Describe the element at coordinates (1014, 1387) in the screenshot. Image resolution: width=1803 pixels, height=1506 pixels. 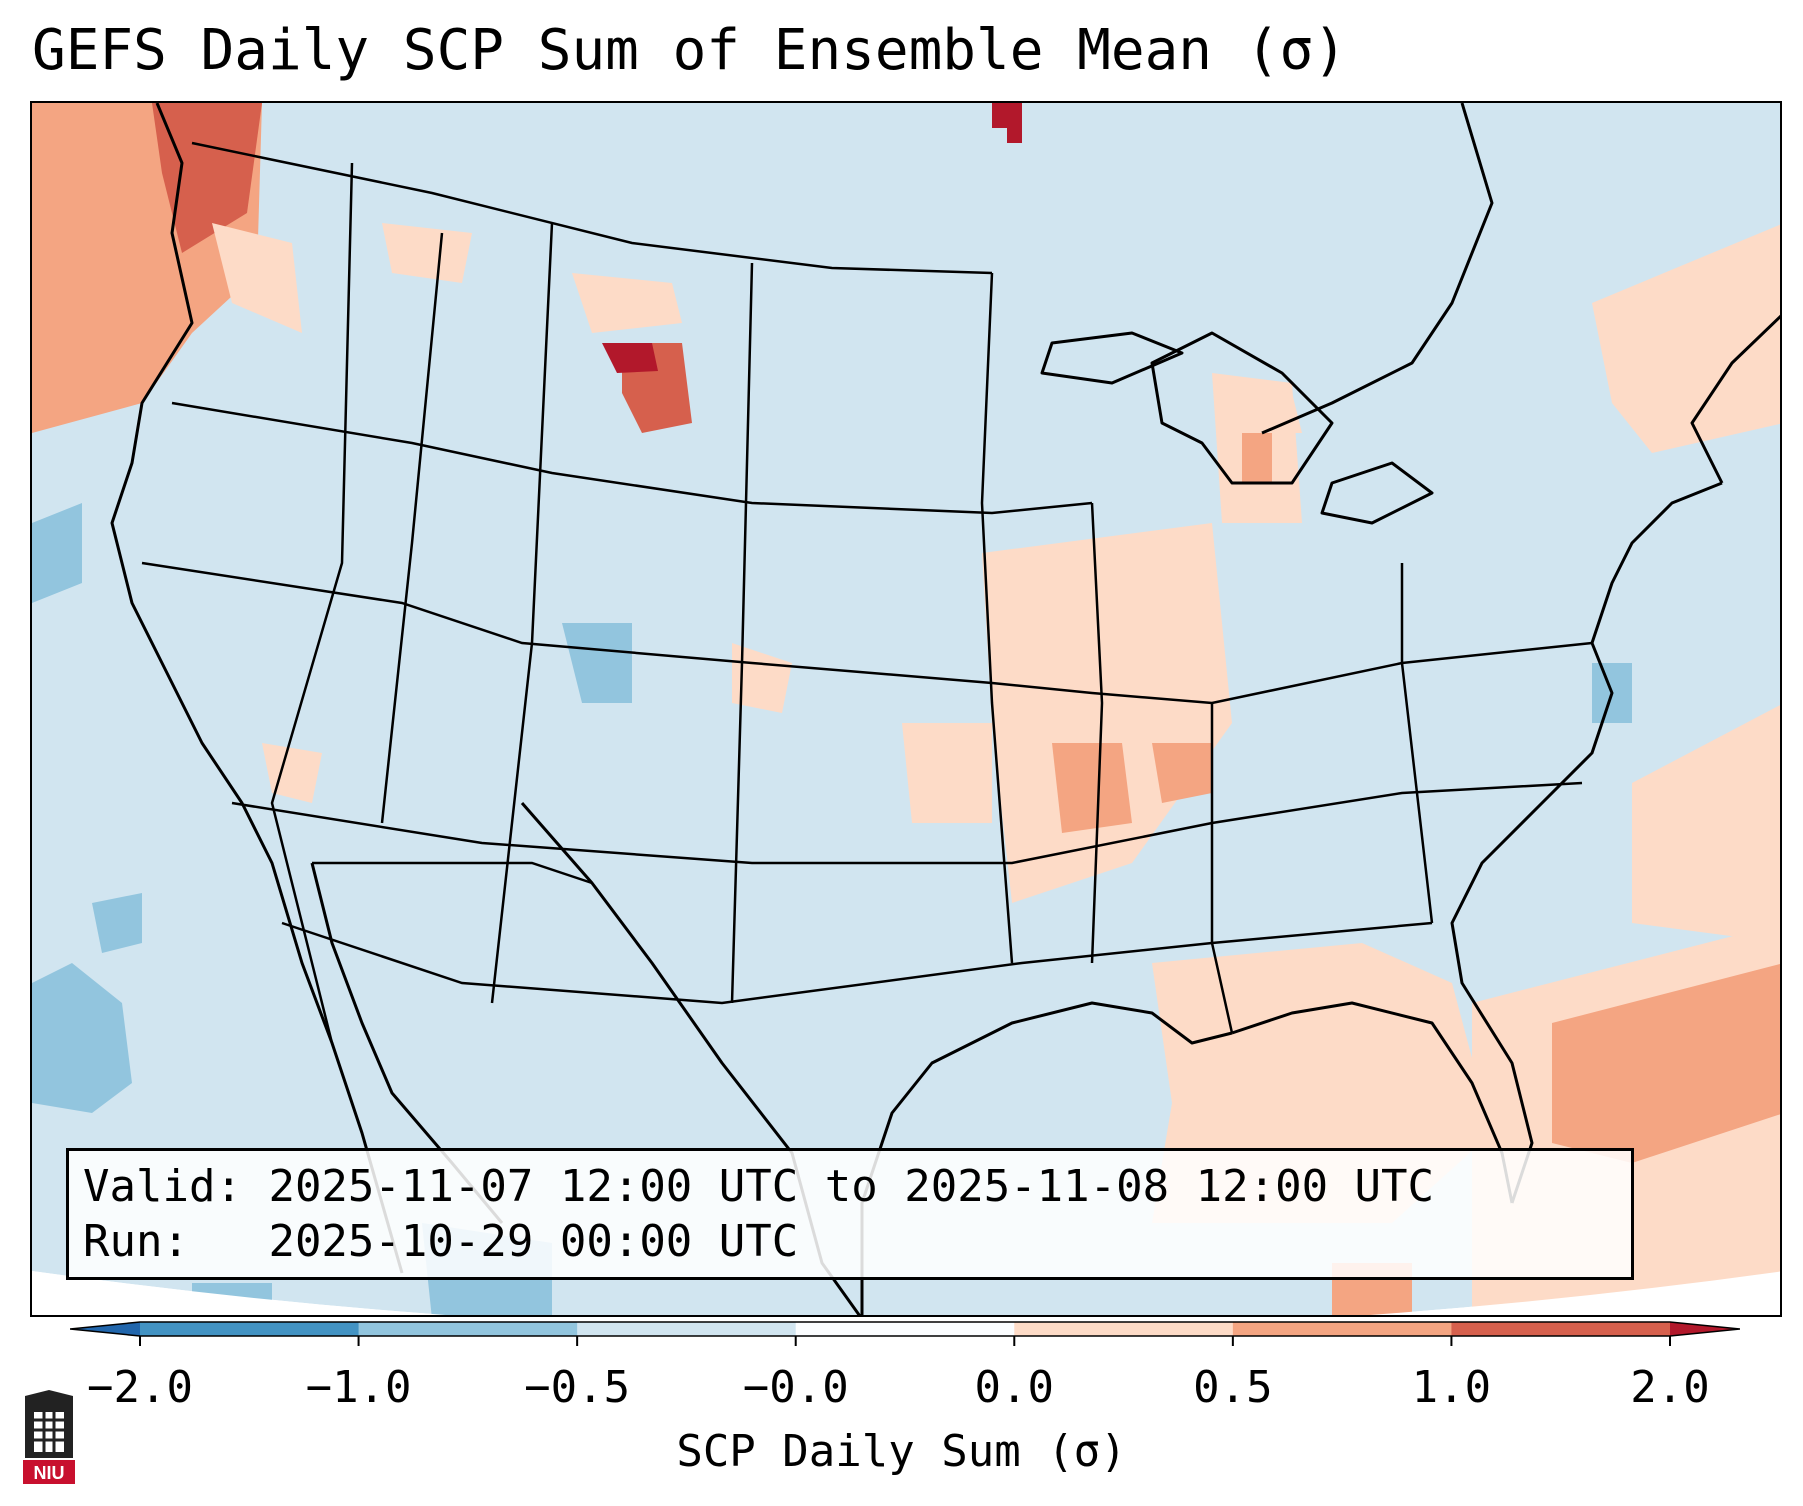
I see `colorbar-tick-label: 0.0` at that location.